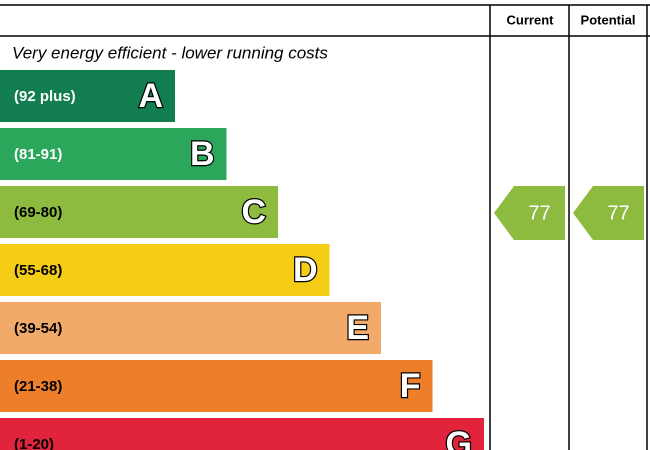 The height and width of the screenshot is (450, 650). Describe the element at coordinates (531, 19) in the screenshot. I see `current-header: Current` at that location.